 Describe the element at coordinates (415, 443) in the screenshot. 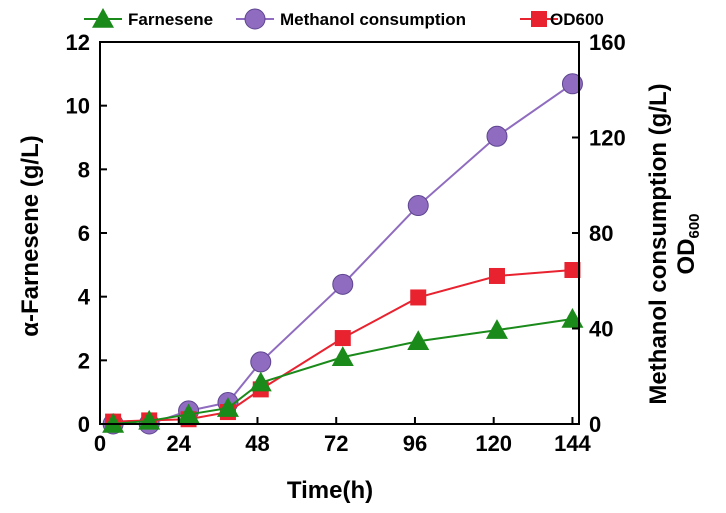

I see `x-tick-label: 96` at that location.